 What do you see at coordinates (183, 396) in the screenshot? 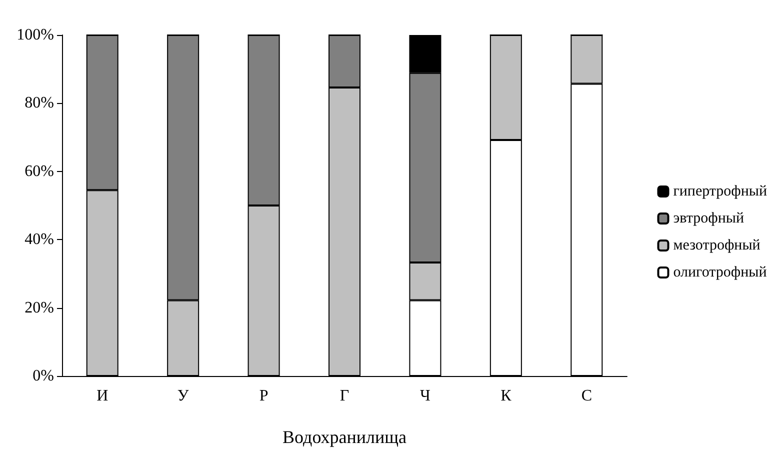
I see `x-tick-label: У` at bounding box center [183, 396].